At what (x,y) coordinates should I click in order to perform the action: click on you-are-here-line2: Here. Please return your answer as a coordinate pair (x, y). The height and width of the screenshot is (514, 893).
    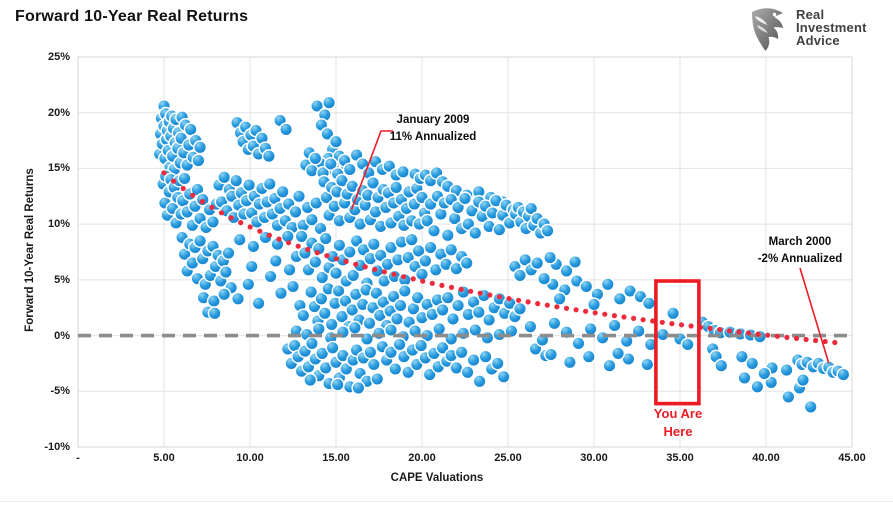
    Looking at the image, I should click on (678, 431).